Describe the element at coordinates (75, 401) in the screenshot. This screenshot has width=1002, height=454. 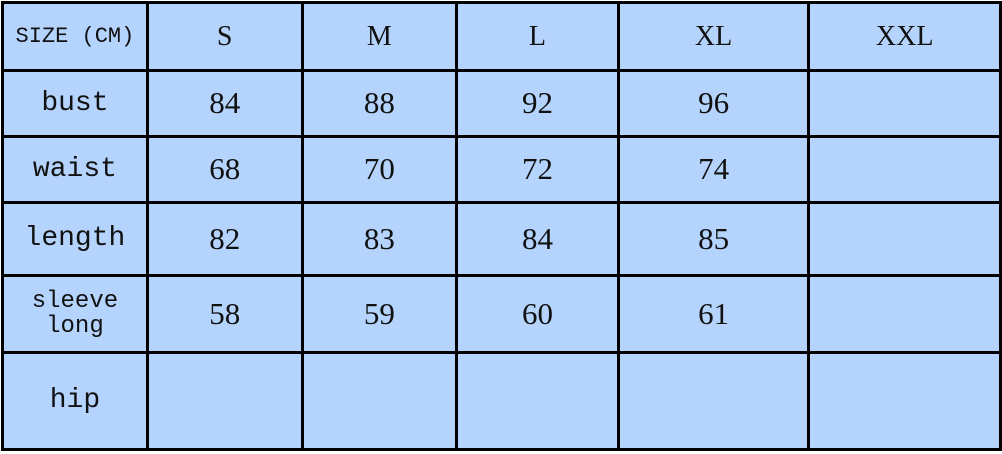
I see `row-label-hip: hip` at that location.